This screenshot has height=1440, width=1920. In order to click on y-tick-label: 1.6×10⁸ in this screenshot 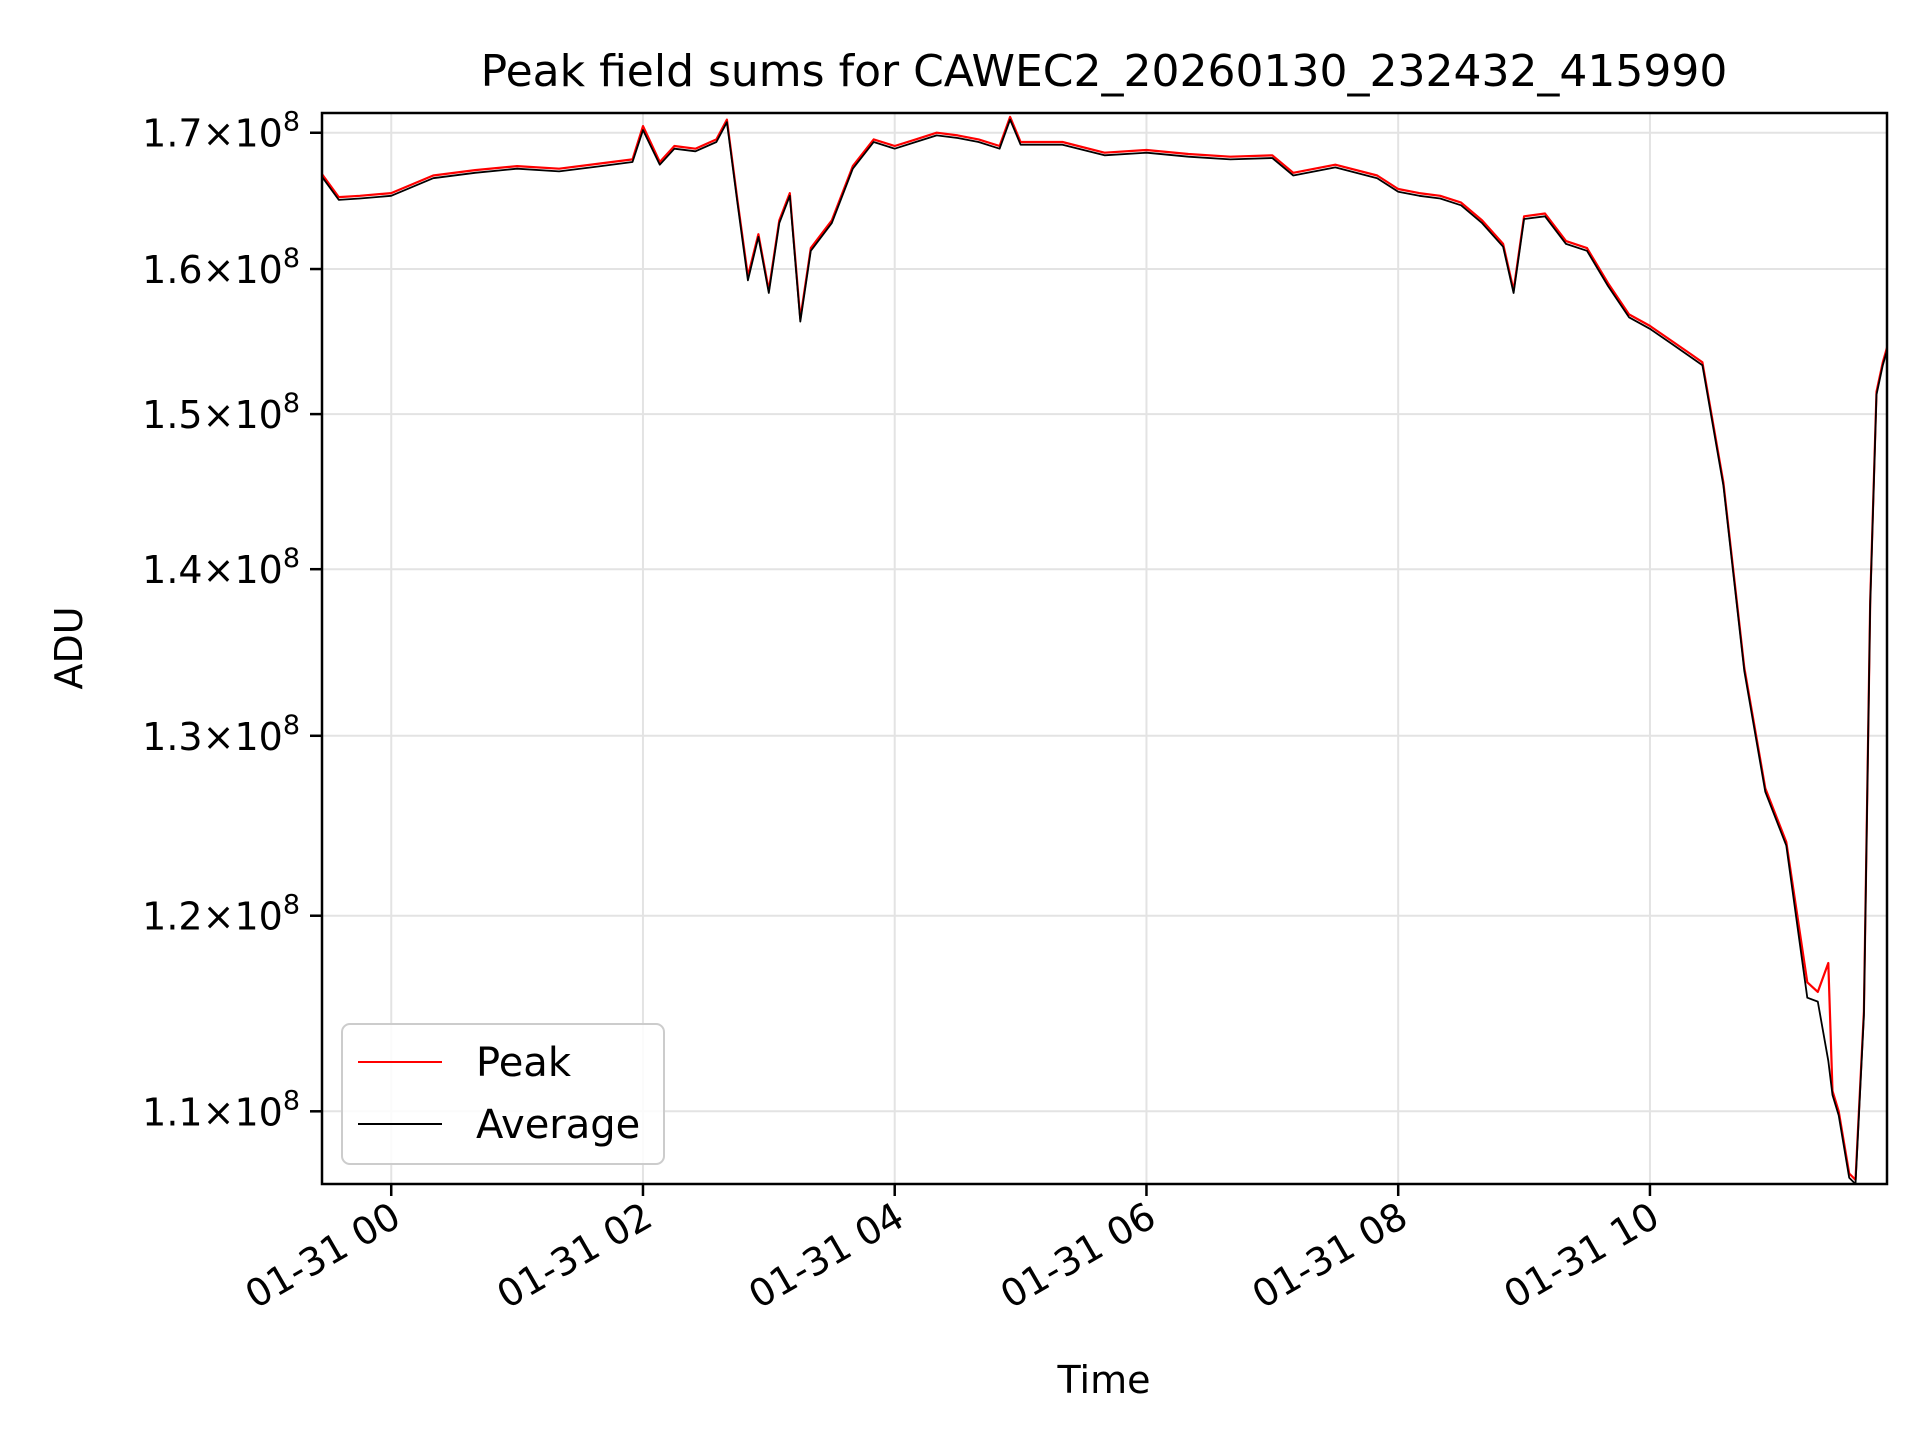, I will do `click(221, 267)`.